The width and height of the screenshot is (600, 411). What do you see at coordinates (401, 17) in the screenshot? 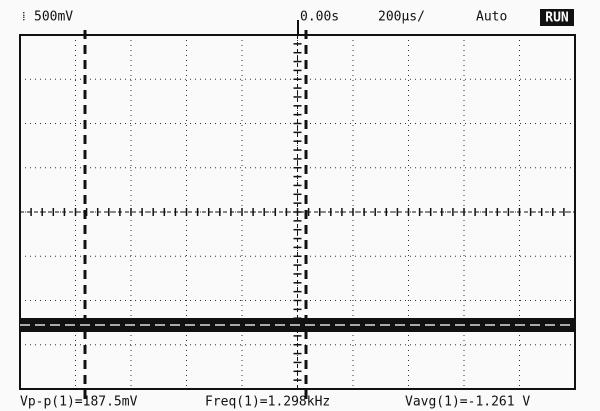
I see `time-scale: 200µs/` at bounding box center [401, 17].